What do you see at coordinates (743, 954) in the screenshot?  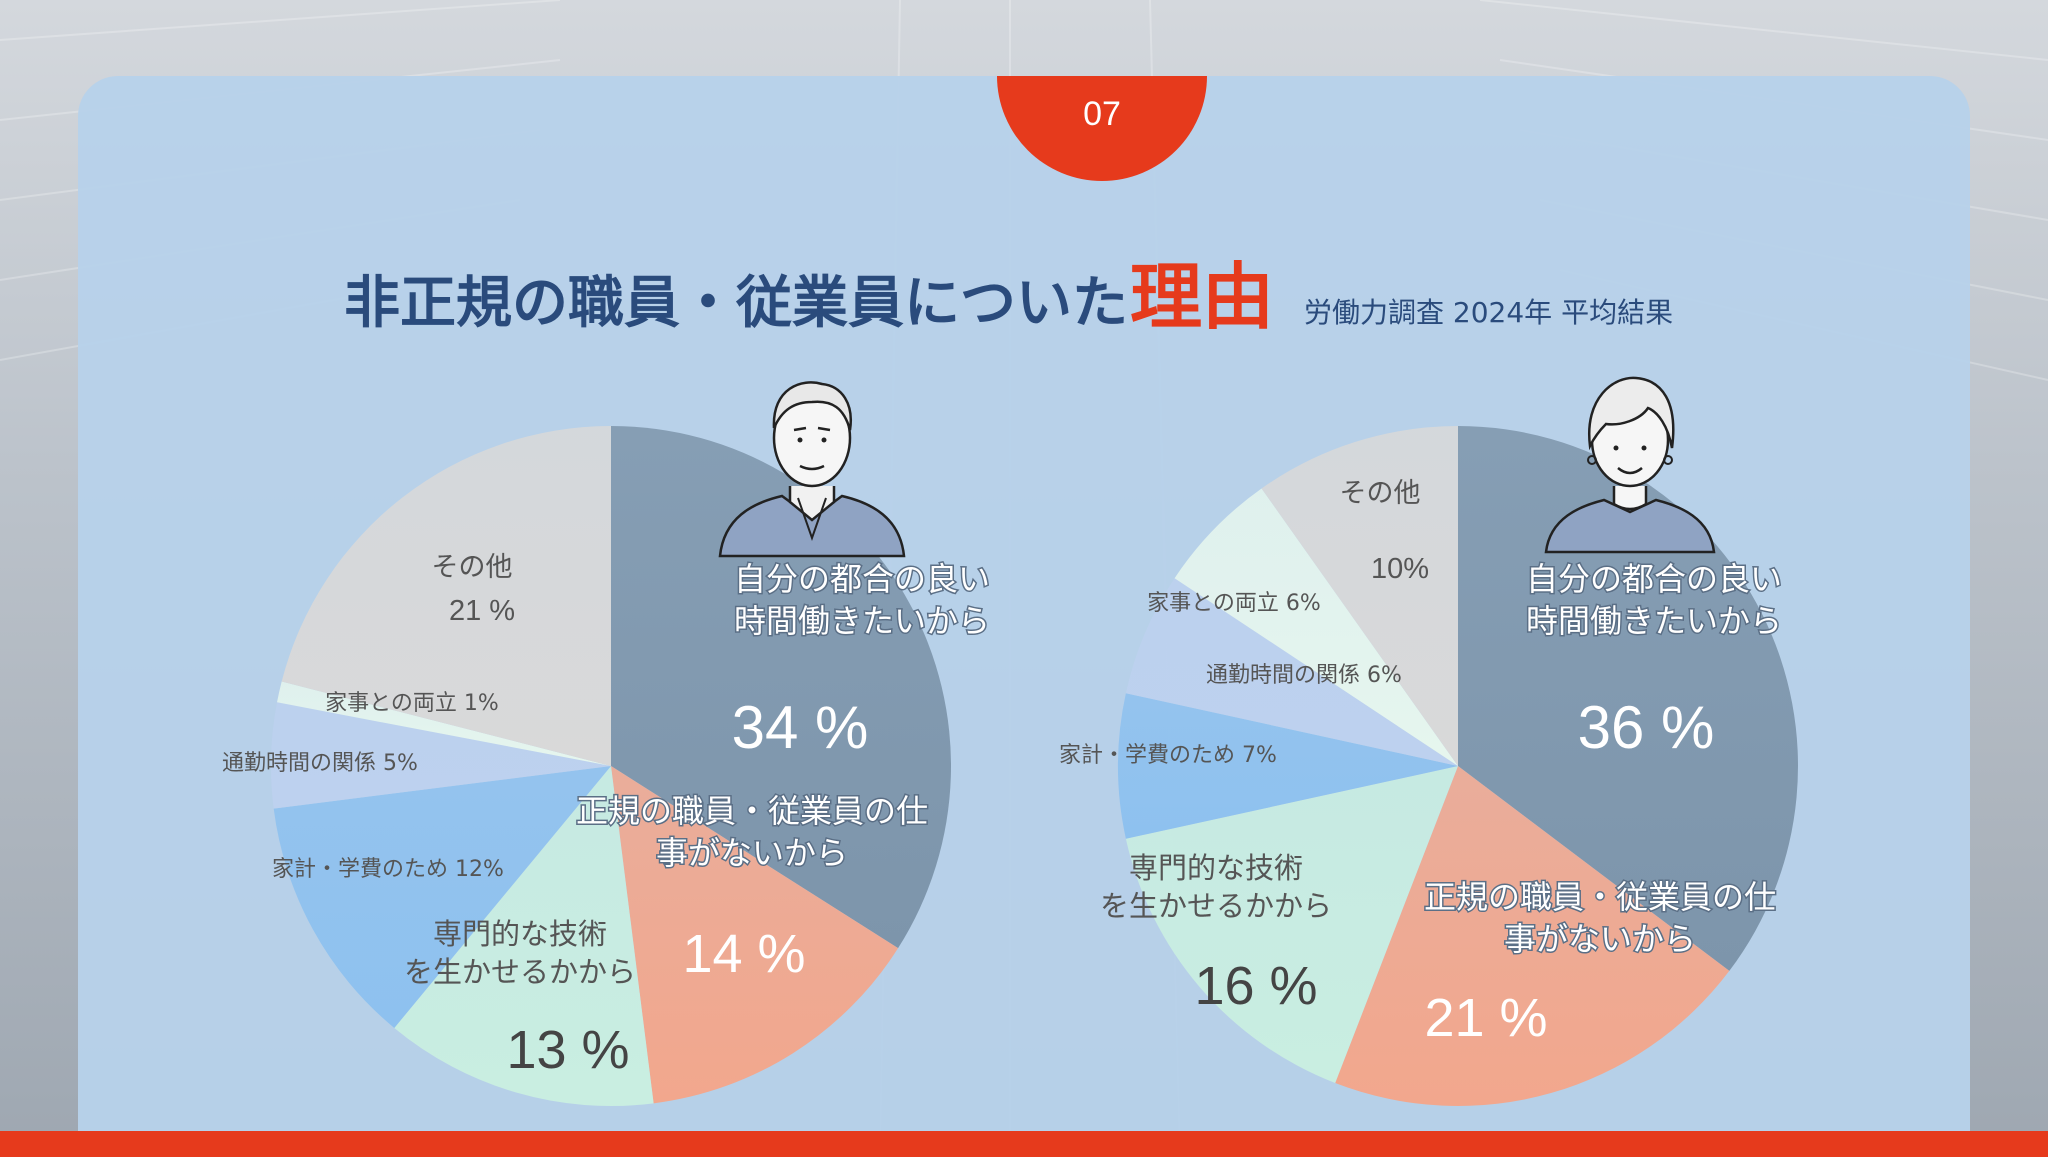 I see `slice-value-label: 14 %` at bounding box center [743, 954].